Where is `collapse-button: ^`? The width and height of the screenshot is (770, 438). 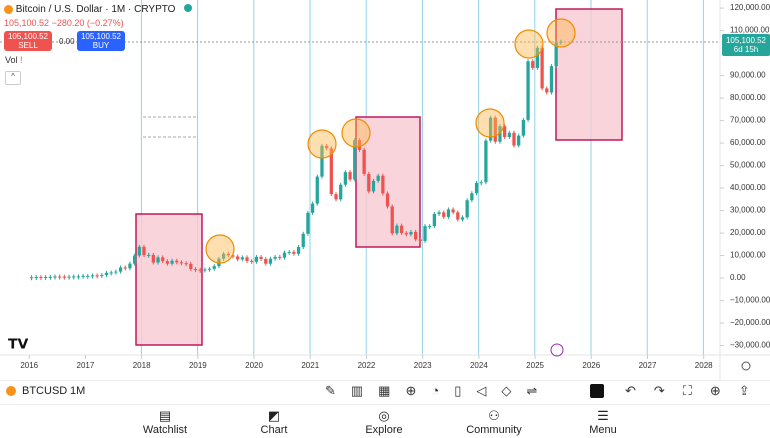
collapse-button: ^ is located at coordinates (13, 78).